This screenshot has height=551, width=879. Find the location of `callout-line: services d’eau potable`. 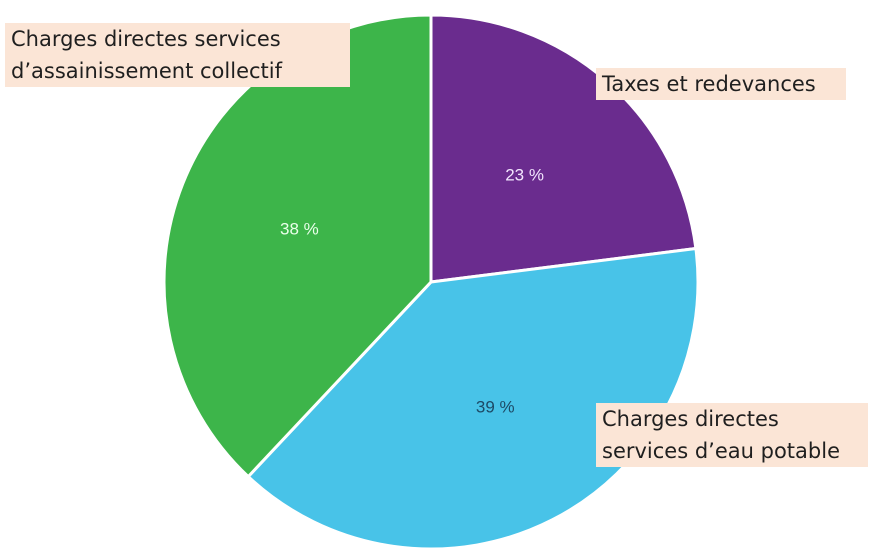

callout-line: services d’eau potable is located at coordinates (721, 451).